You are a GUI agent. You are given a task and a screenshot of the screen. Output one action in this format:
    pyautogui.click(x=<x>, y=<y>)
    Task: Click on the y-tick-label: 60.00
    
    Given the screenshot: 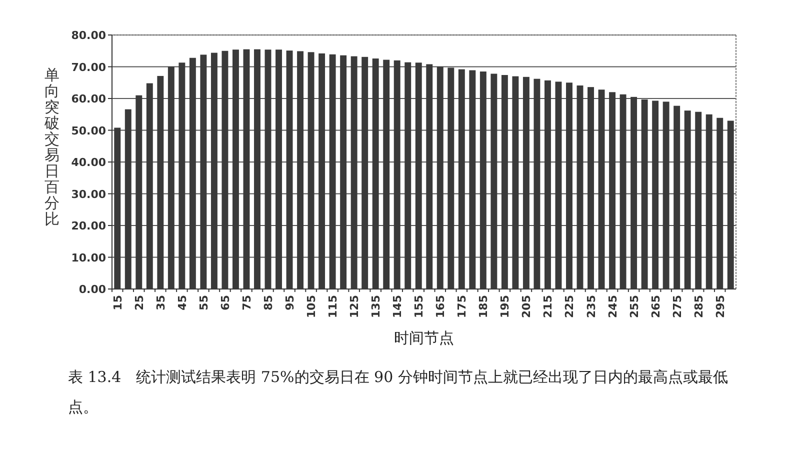 What is the action you would take?
    pyautogui.click(x=88, y=99)
    